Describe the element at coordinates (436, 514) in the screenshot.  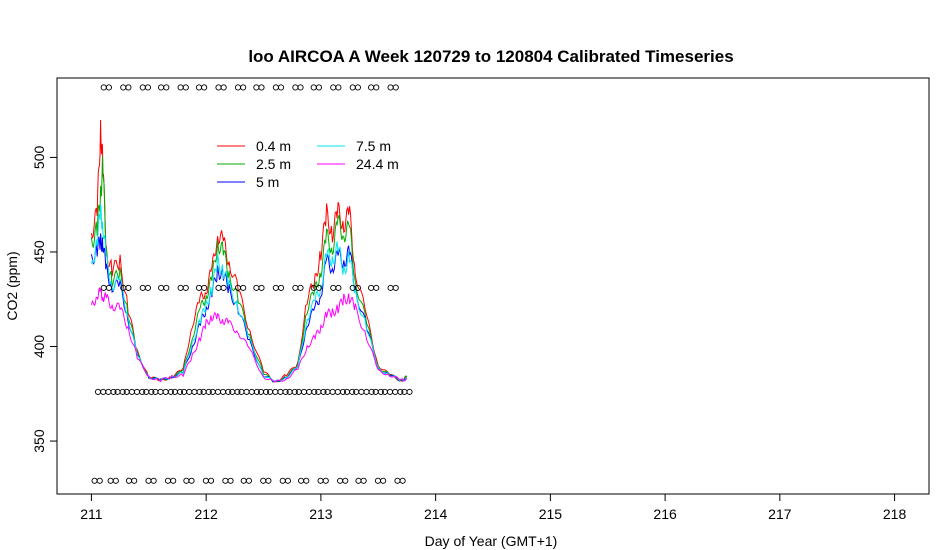
I see `x-tick-label: 214` at that location.